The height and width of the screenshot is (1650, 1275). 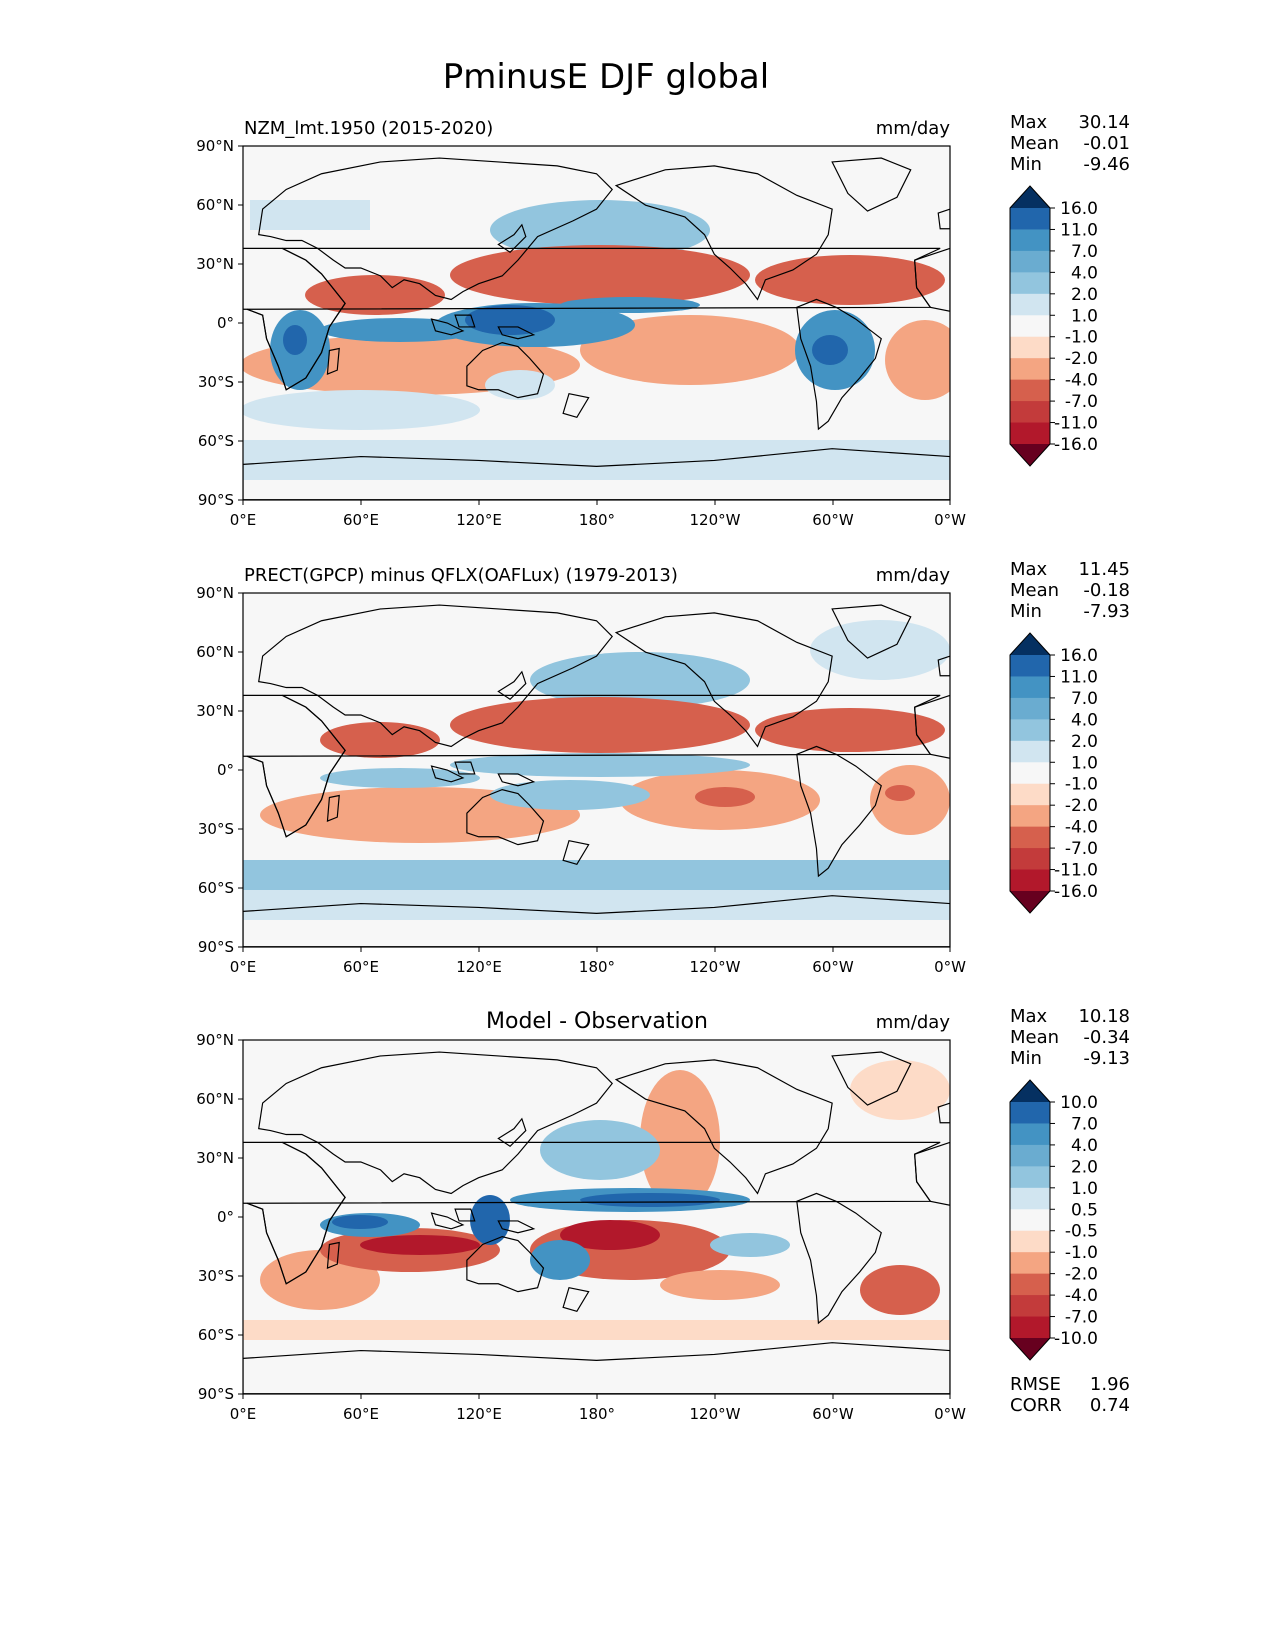 I want to click on panel-3-ytick: 60°N, so click(x=215, y=1099).